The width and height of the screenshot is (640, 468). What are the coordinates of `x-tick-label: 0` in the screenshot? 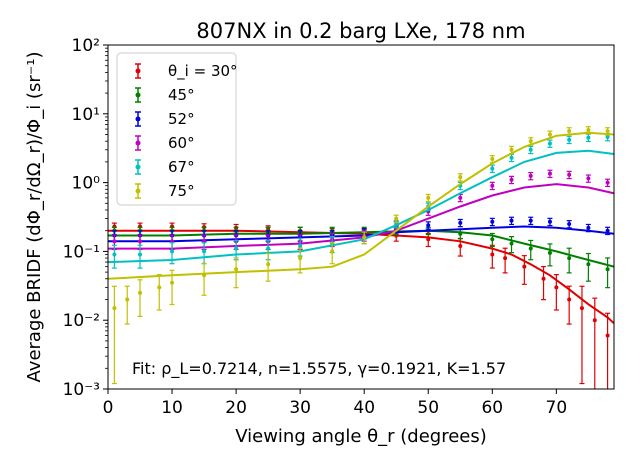 It's located at (108, 408).